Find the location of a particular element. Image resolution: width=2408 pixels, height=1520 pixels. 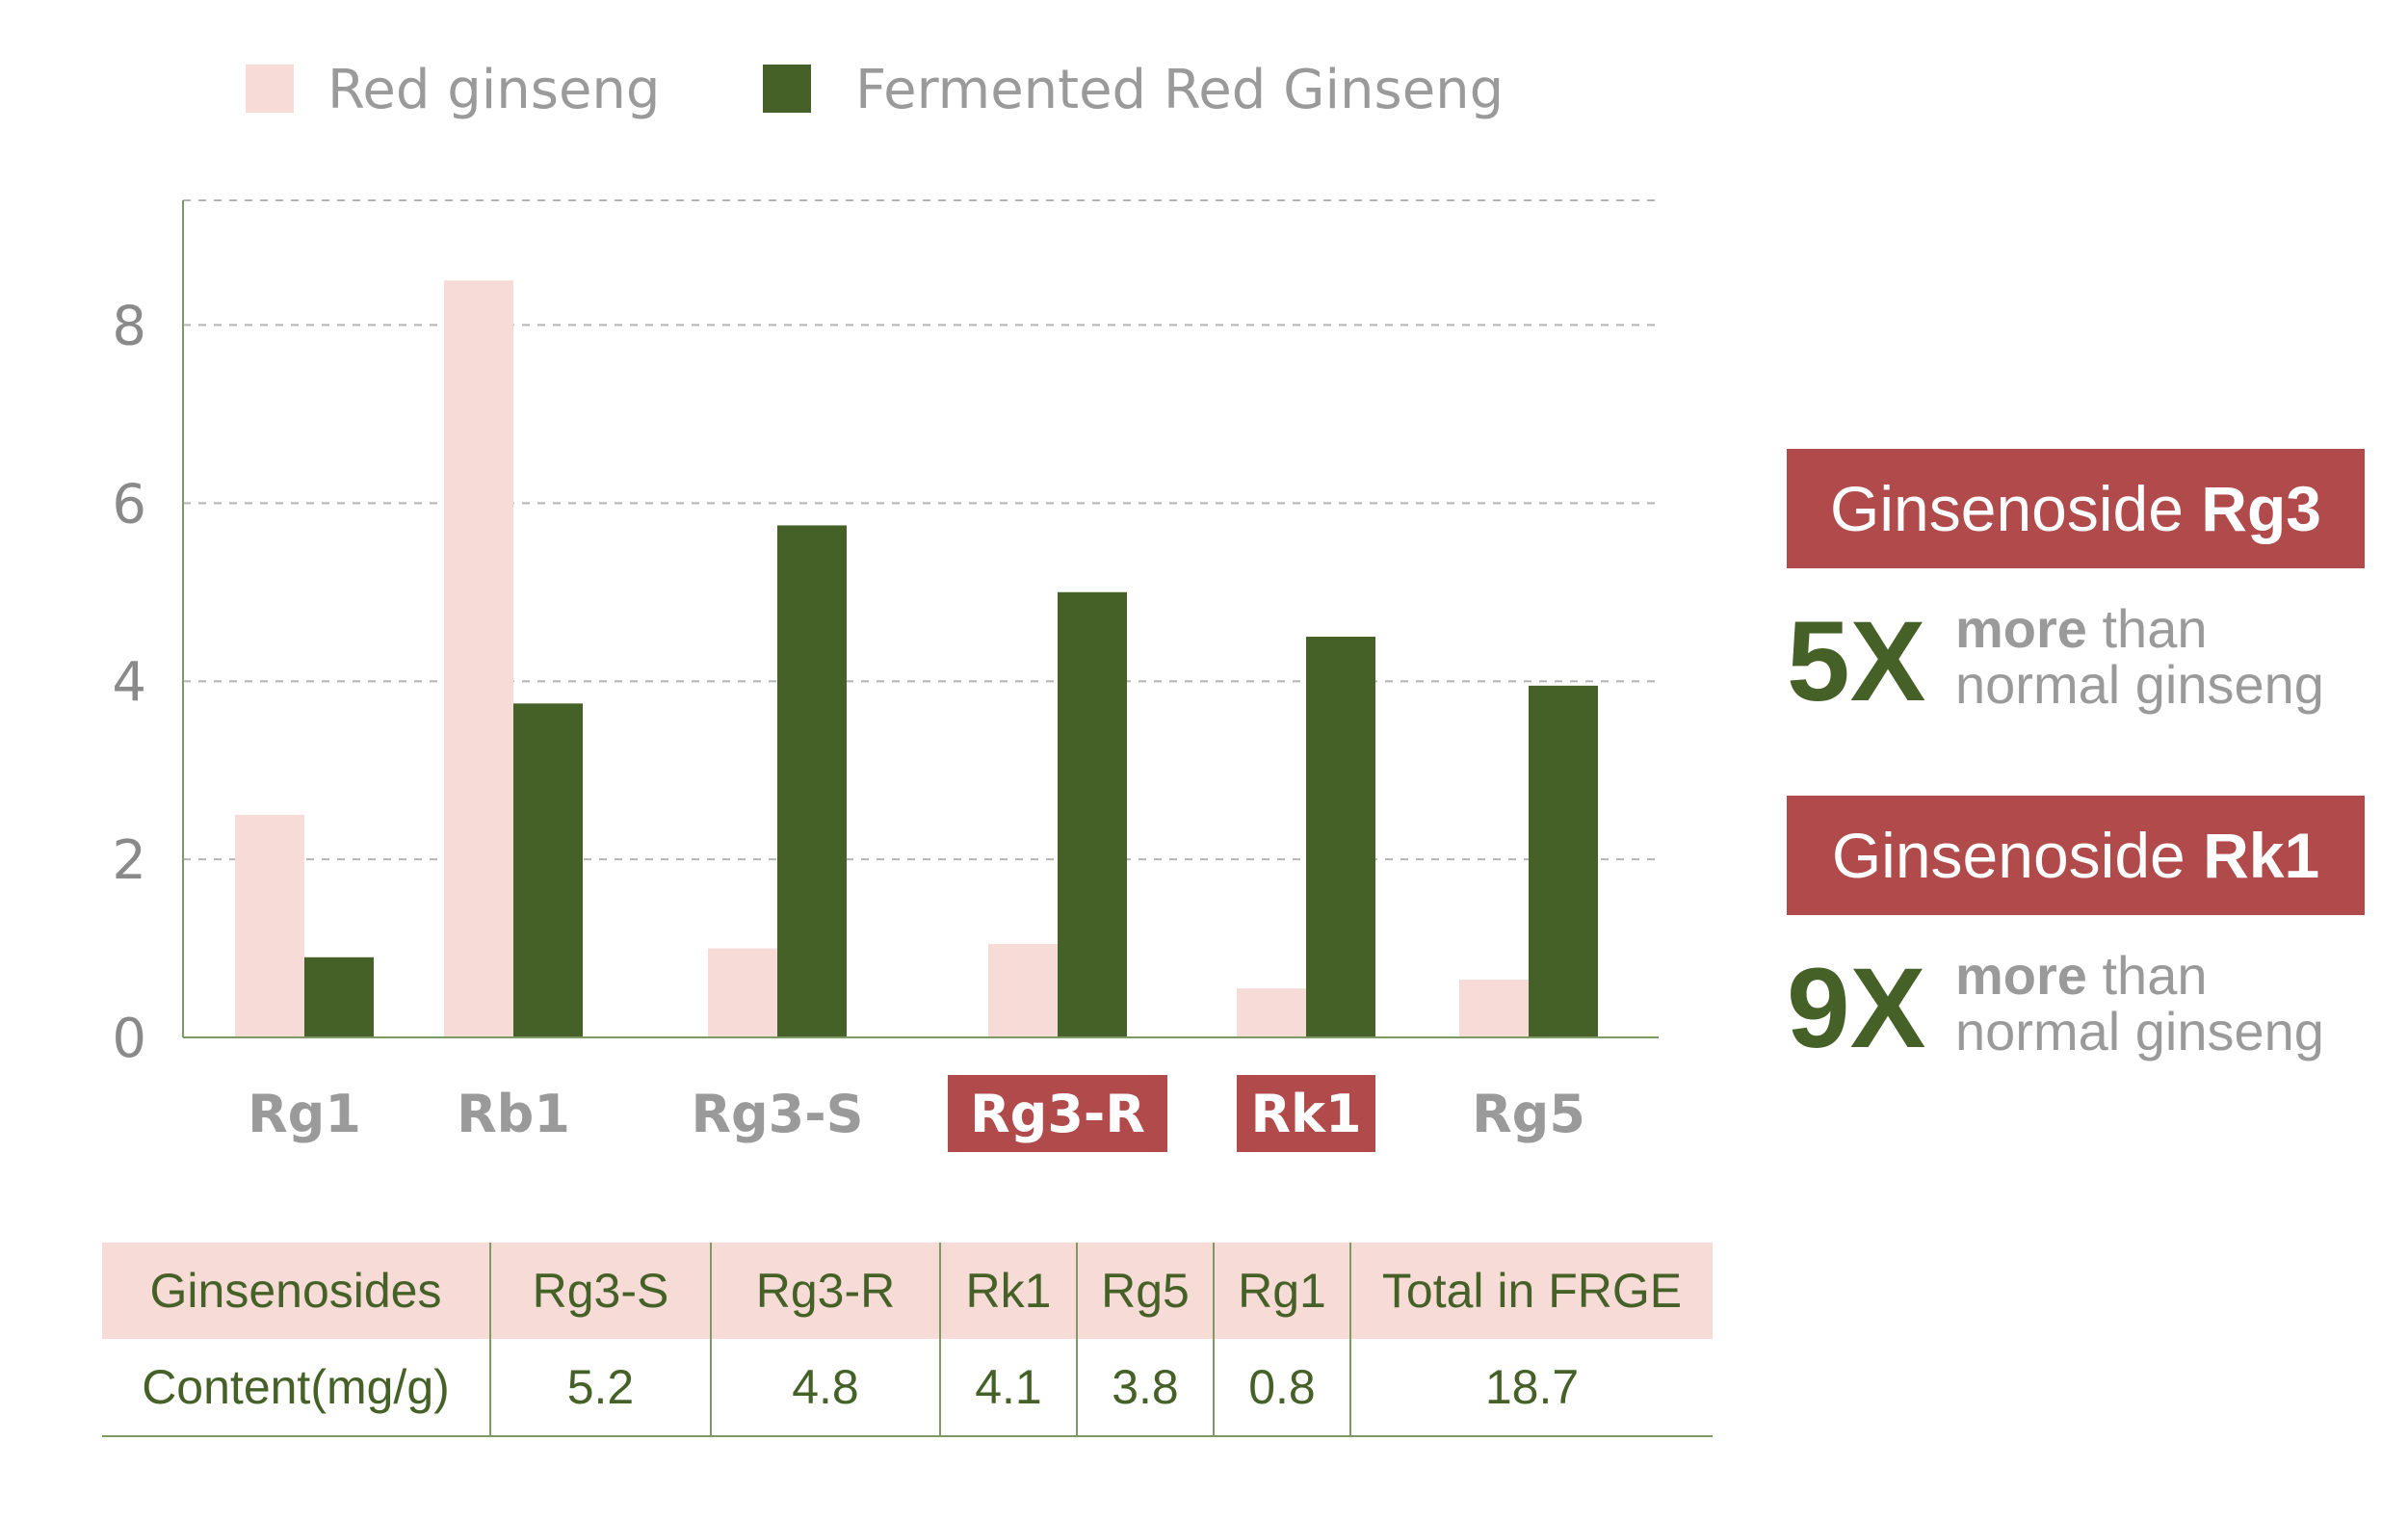

callout-rg3-description: more than normal ginseng is located at coordinates (2139, 657).